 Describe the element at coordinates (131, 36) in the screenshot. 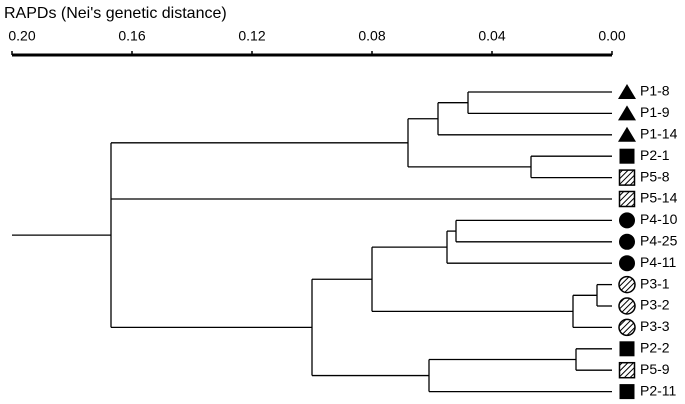

I see `x-tick-label: 0.16` at that location.